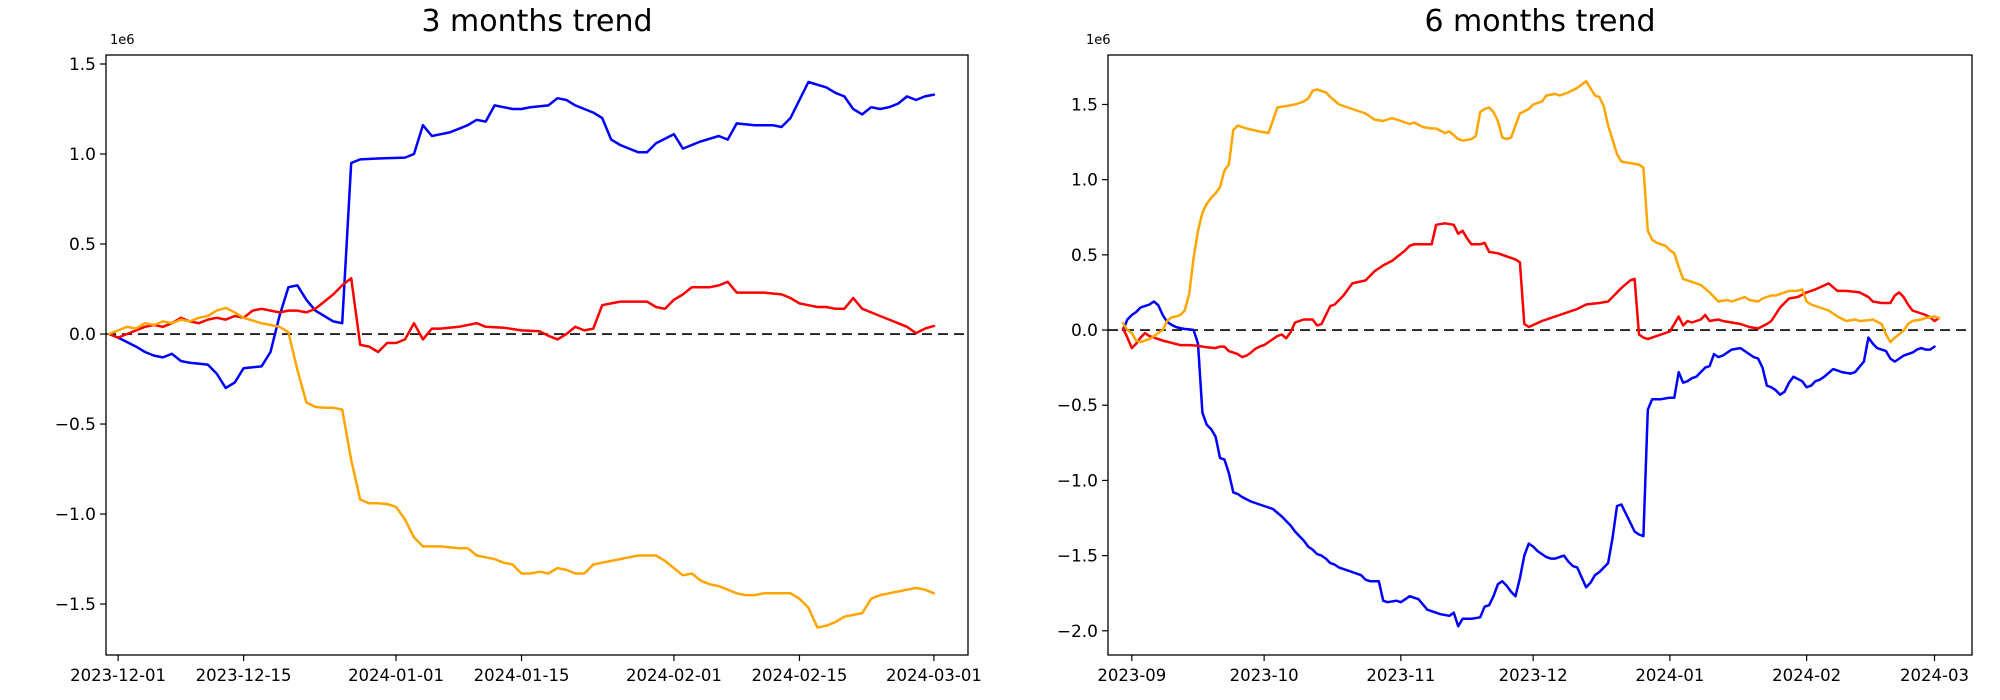 This screenshot has width=2000, height=700. What do you see at coordinates (1540, 21) in the screenshot?
I see `chart-title-6-months: 6 months trend` at bounding box center [1540, 21].